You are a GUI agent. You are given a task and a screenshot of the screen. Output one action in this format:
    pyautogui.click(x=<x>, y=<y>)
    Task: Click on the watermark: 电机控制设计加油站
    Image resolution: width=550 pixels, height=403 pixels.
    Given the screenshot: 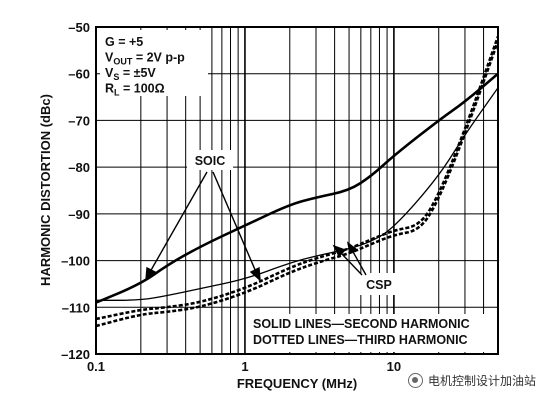 What is the action you would take?
    pyautogui.click(x=471, y=380)
    